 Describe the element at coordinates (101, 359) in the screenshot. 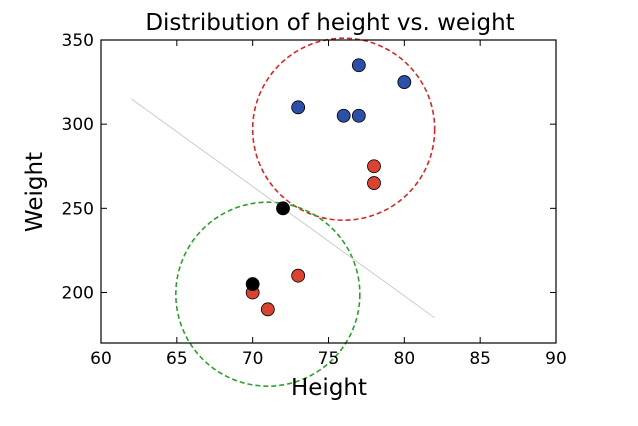

I see `x-tick-label: 60` at that location.